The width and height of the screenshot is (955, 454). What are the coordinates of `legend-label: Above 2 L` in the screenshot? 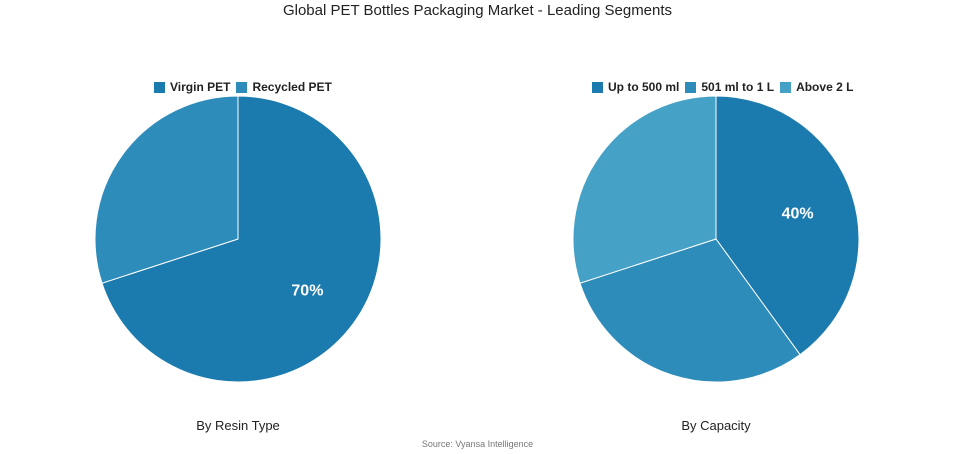 It's located at (825, 87).